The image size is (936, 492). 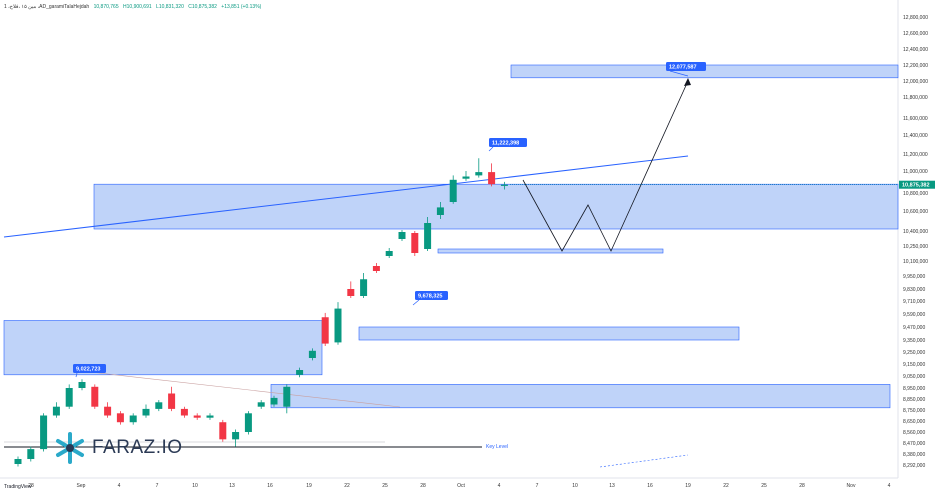 What do you see at coordinates (914, 422) in the screenshot?
I see `y-tick-label: 8,650,000` at bounding box center [914, 422].